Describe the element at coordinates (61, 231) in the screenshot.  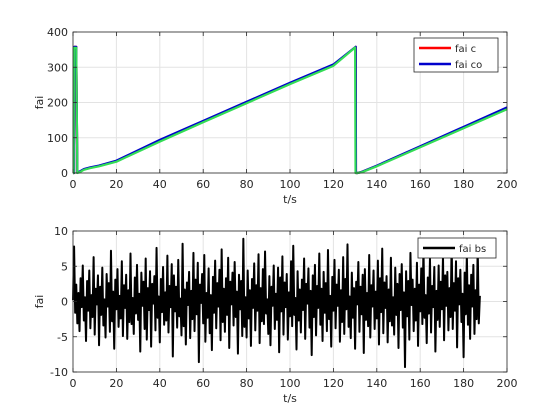
I see `y-tick-label: 10` at that location.